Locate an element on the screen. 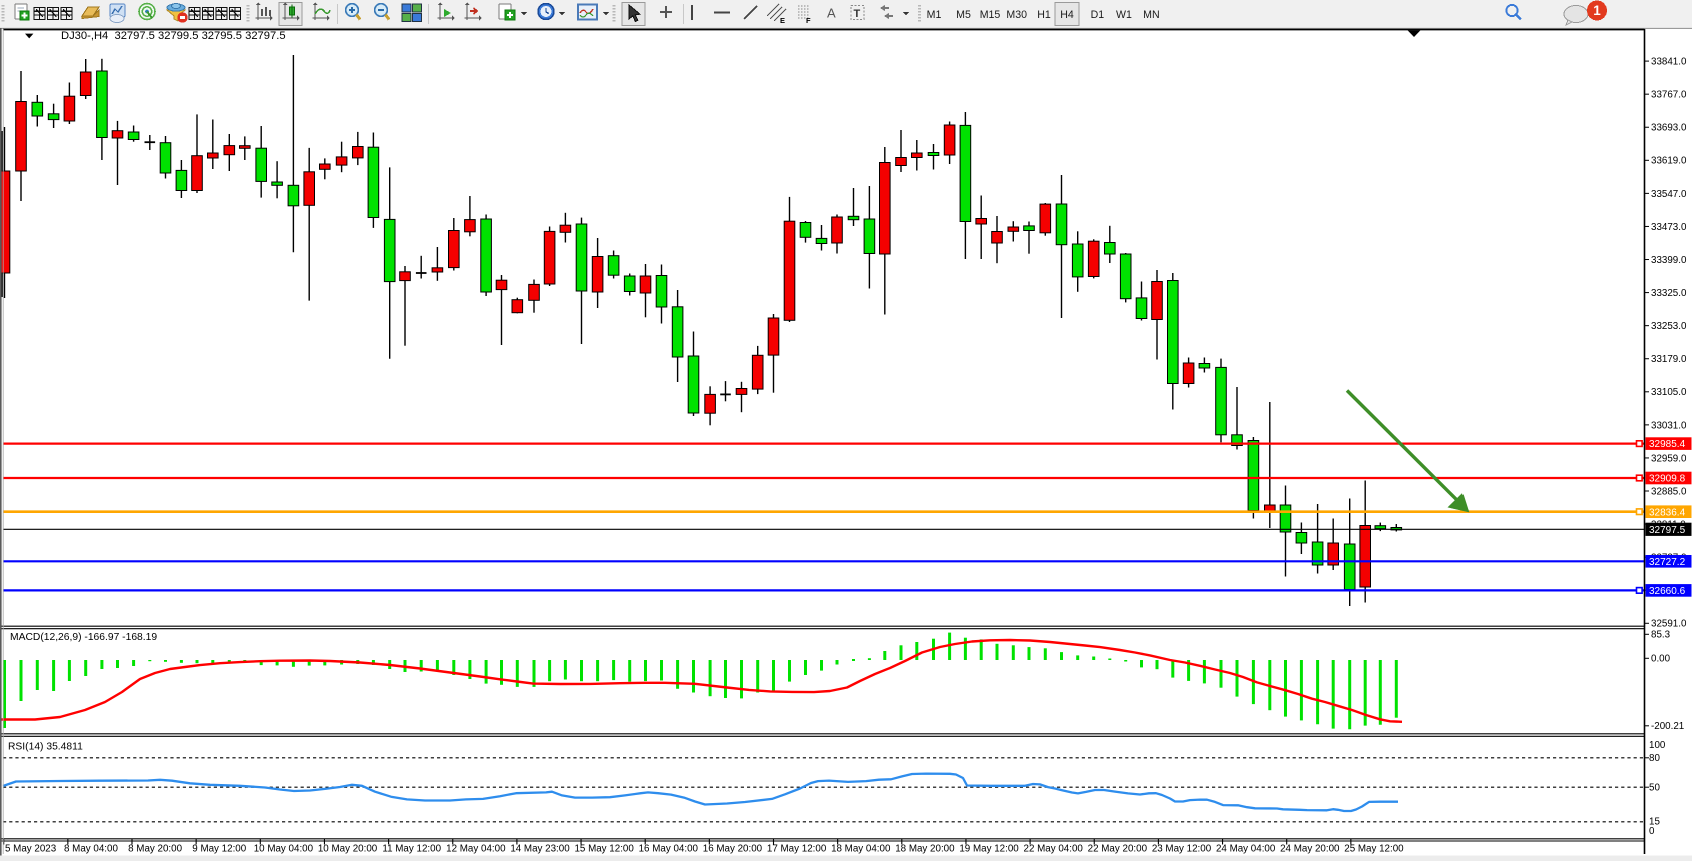  svg-text: 32959.0 is located at coordinates (1669, 458).